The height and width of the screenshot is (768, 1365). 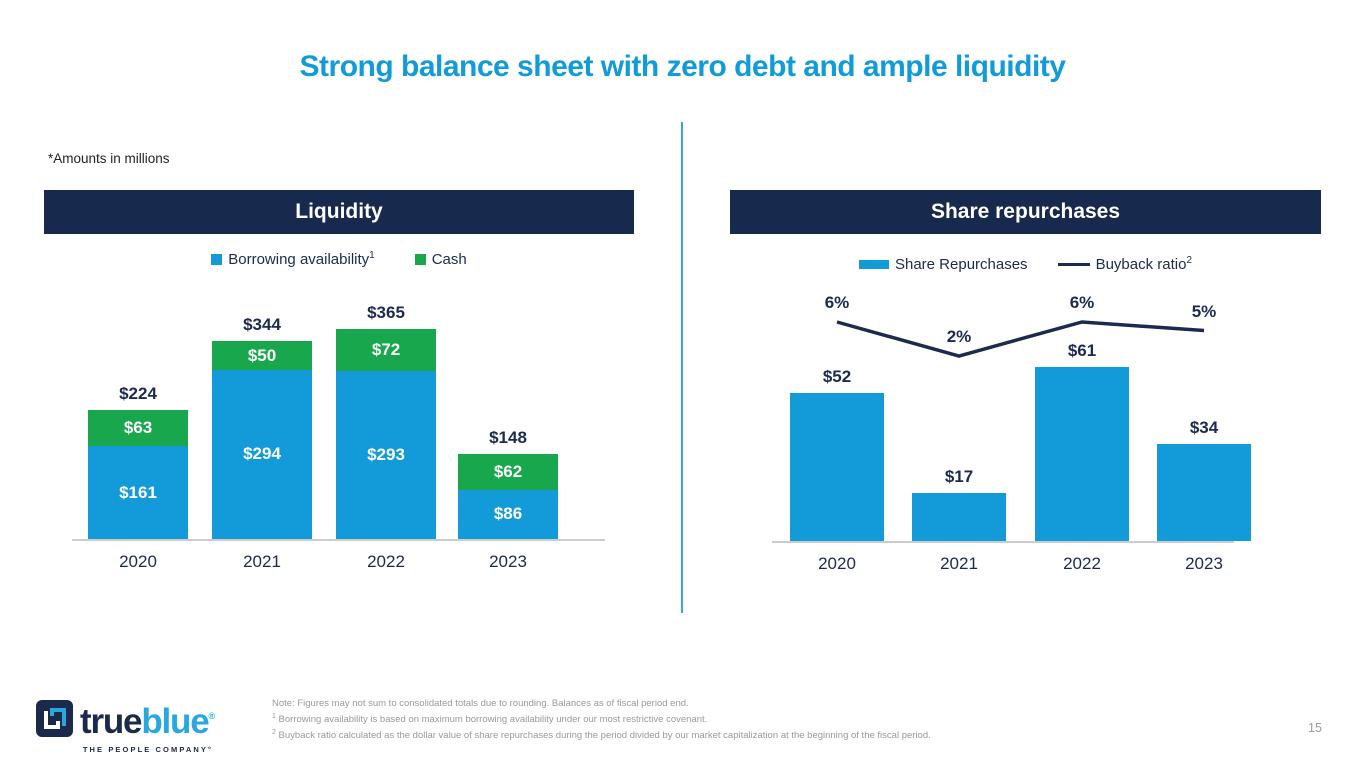 What do you see at coordinates (386, 313) in the screenshot?
I see `liquidity-total-label: $365` at bounding box center [386, 313].